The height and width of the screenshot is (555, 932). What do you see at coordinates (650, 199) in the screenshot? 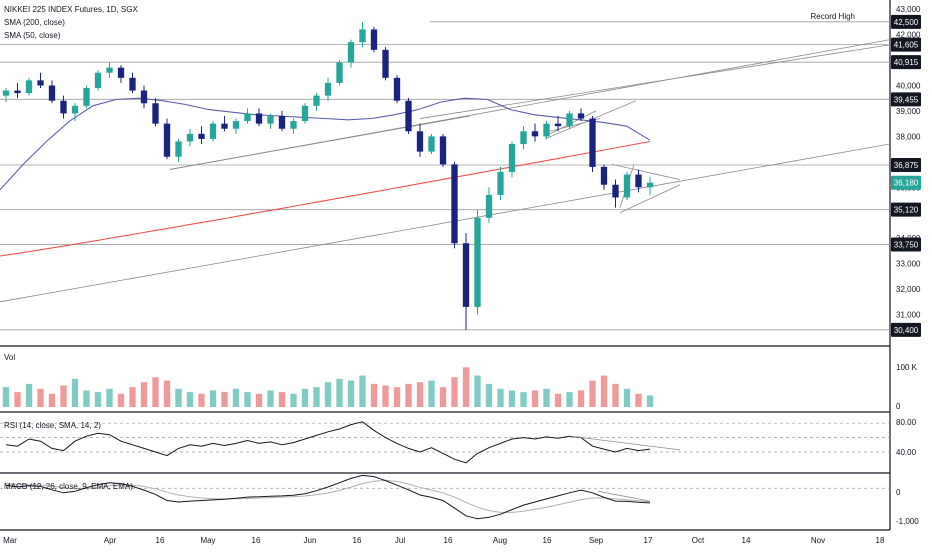
I see `trendline` at bounding box center [650, 199].